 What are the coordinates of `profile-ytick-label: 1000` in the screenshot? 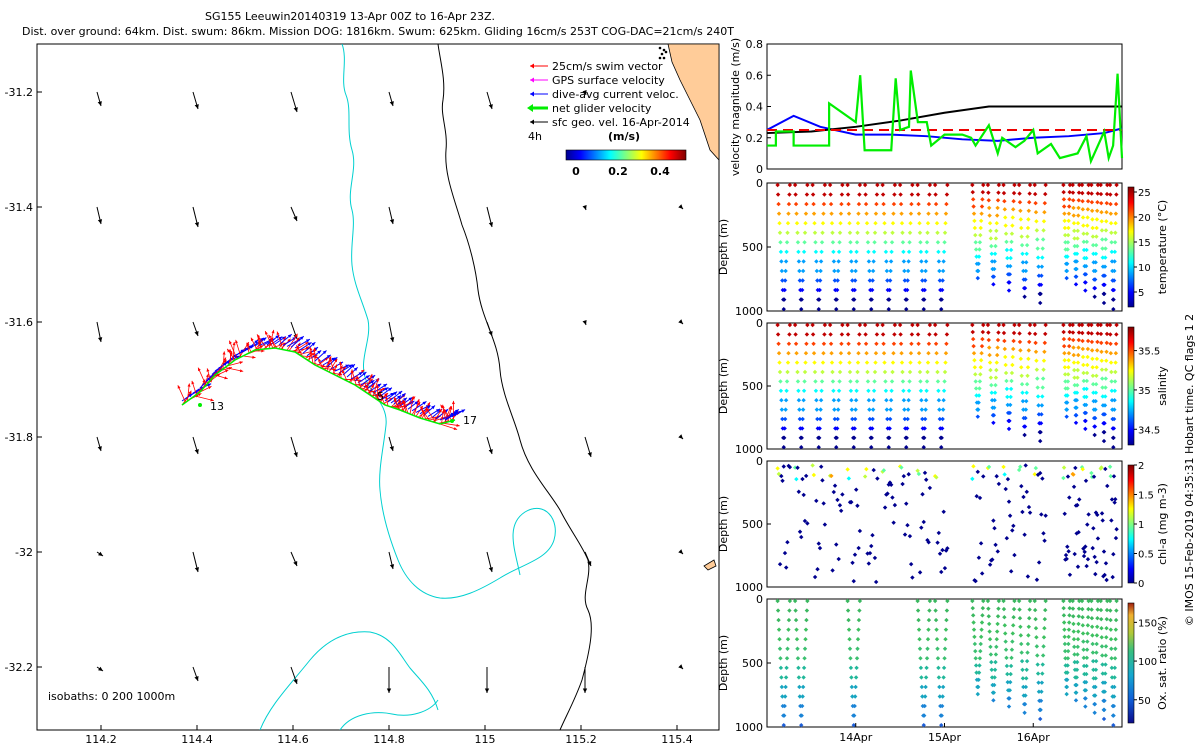 It's located at (749, 311).